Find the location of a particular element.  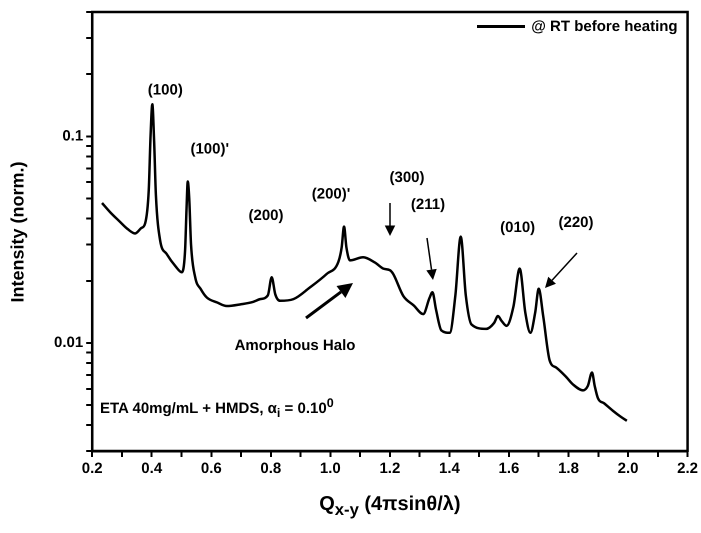

annotation: (100) is located at coordinates (165, 89).